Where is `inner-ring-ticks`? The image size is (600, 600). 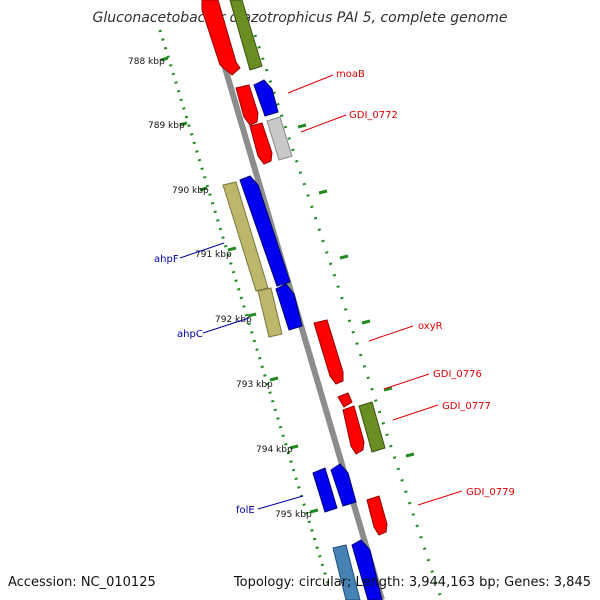 inner-ring-ticks is located at coordinates (356, 290).